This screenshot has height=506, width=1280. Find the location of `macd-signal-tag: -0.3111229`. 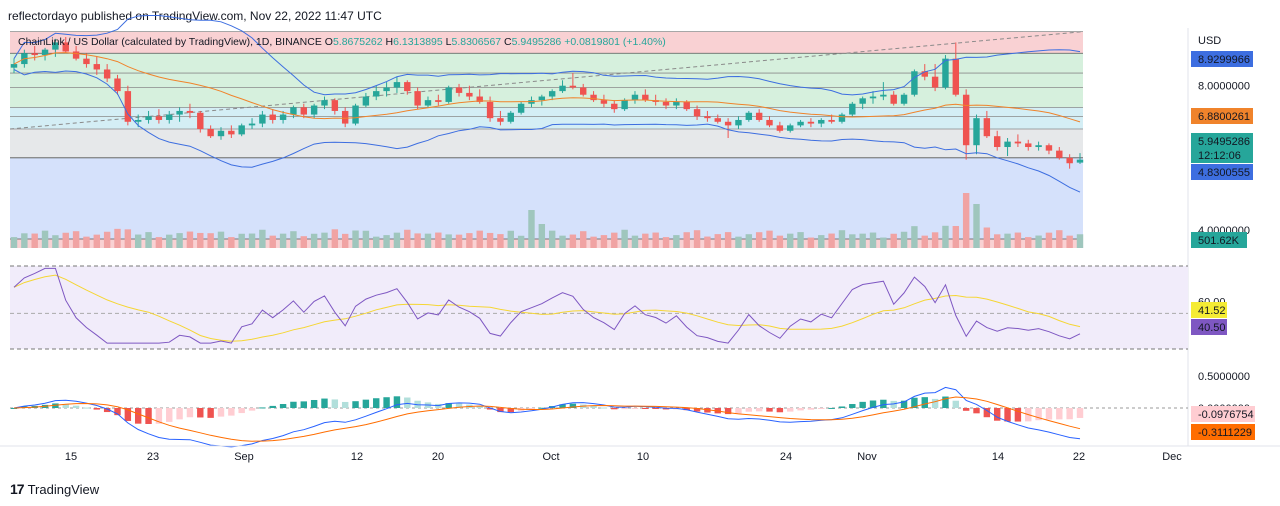

macd-signal-tag: -0.3111229 is located at coordinates (1225, 433).